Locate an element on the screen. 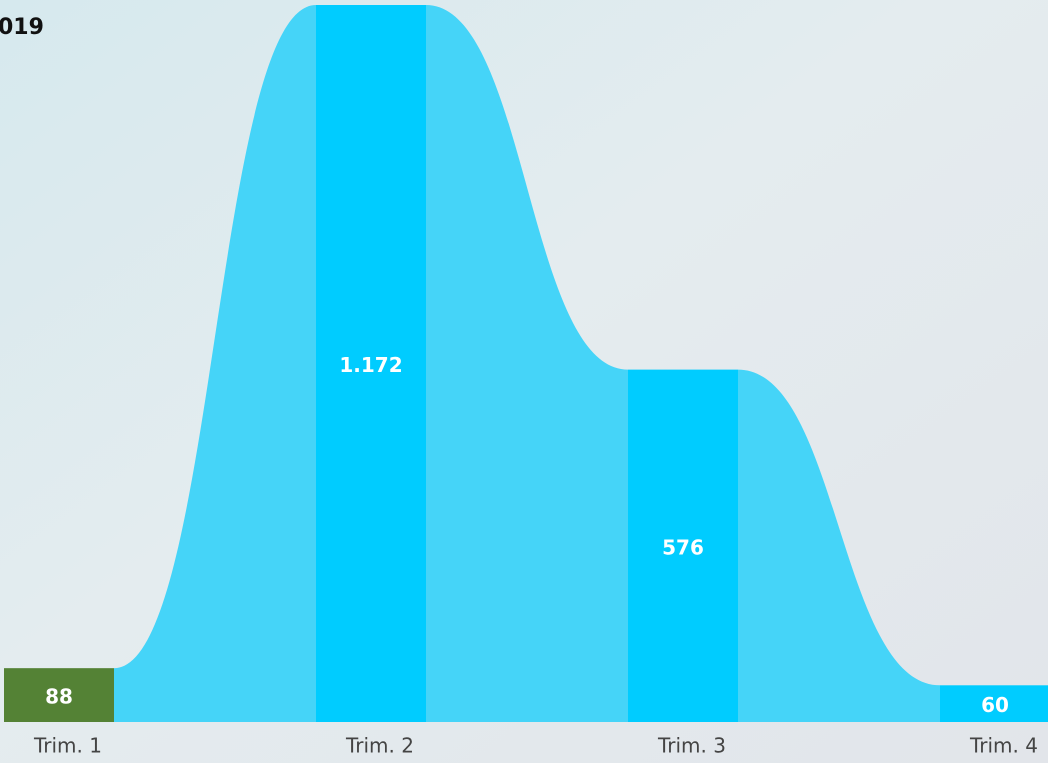 Image resolution: width=1048 pixels, height=763 pixels. x-tick-label: Trim. 1 is located at coordinates (67, 746).